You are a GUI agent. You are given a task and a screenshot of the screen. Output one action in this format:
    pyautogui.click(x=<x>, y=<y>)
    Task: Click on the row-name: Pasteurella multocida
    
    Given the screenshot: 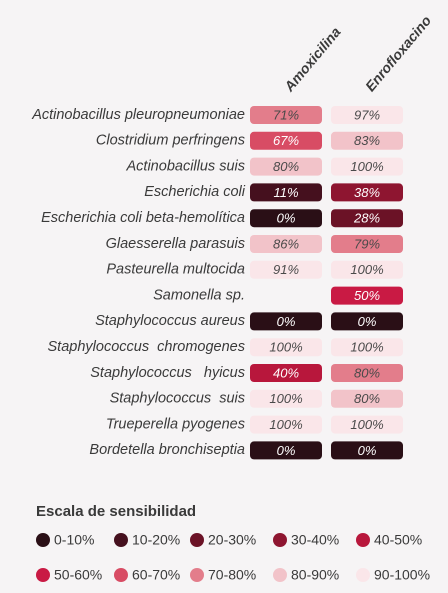 What is the action you would take?
    pyautogui.click(x=175, y=270)
    